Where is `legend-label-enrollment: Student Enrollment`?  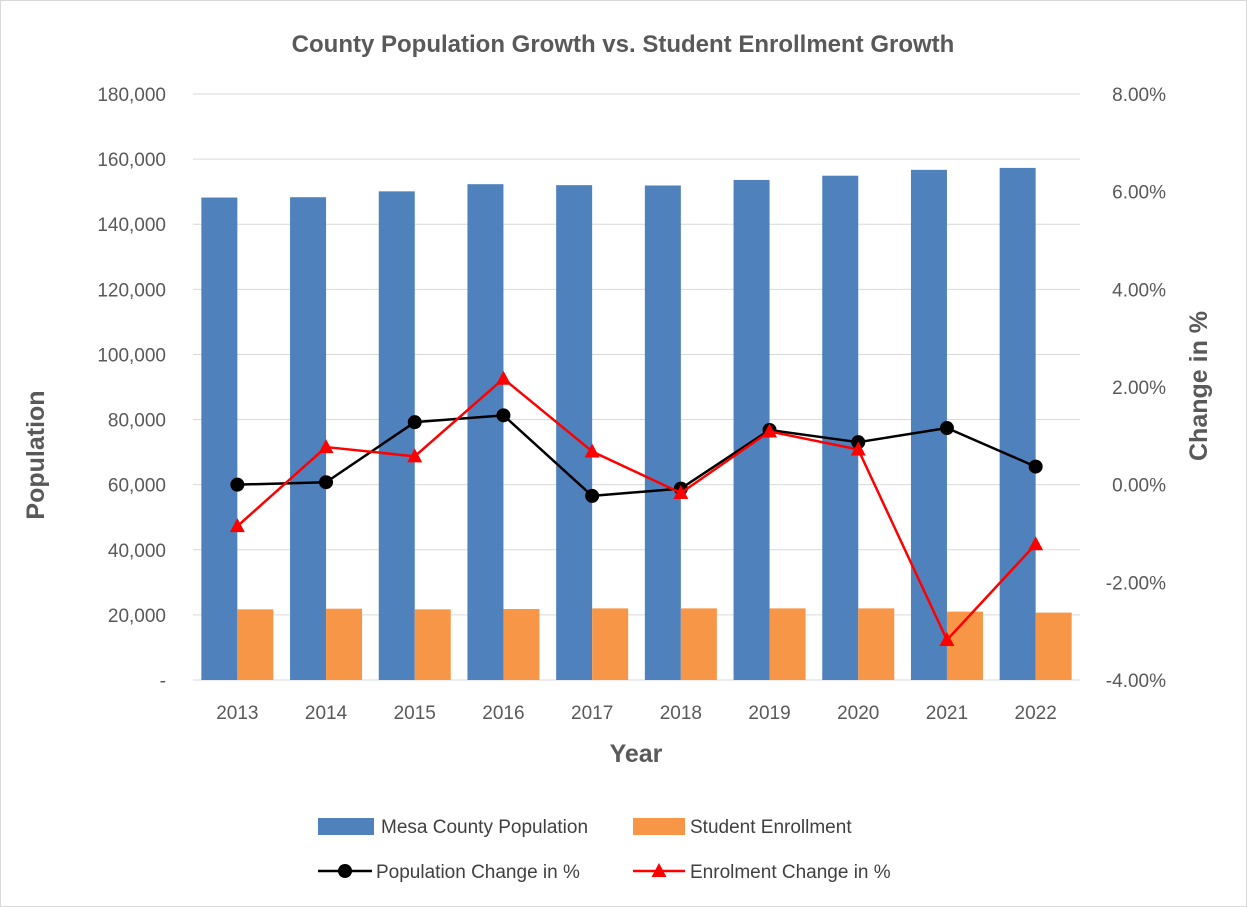
legend-label-enrollment: Student Enrollment is located at coordinates (771, 827).